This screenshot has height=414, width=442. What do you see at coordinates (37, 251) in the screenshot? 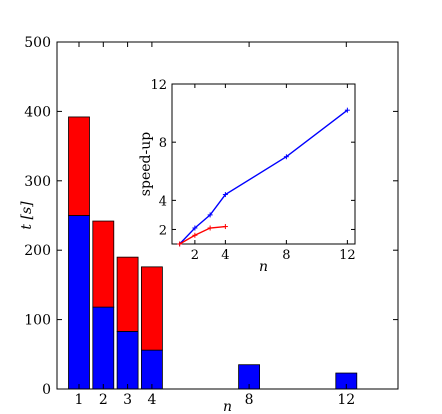
I see `y-tick-label: 200` at bounding box center [37, 251].